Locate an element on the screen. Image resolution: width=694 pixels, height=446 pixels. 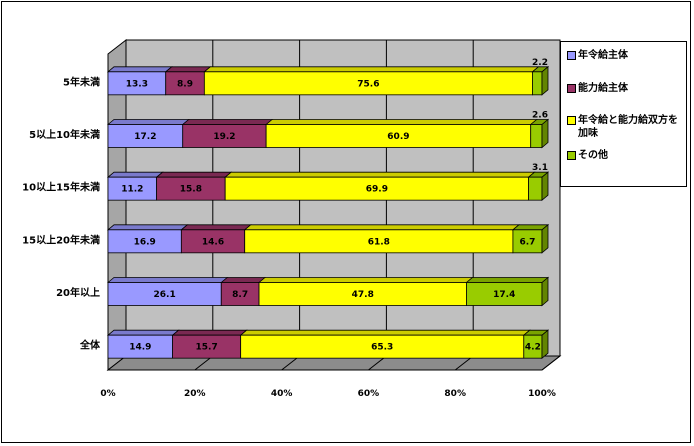
data-label: 65.3 is located at coordinates (382, 348).